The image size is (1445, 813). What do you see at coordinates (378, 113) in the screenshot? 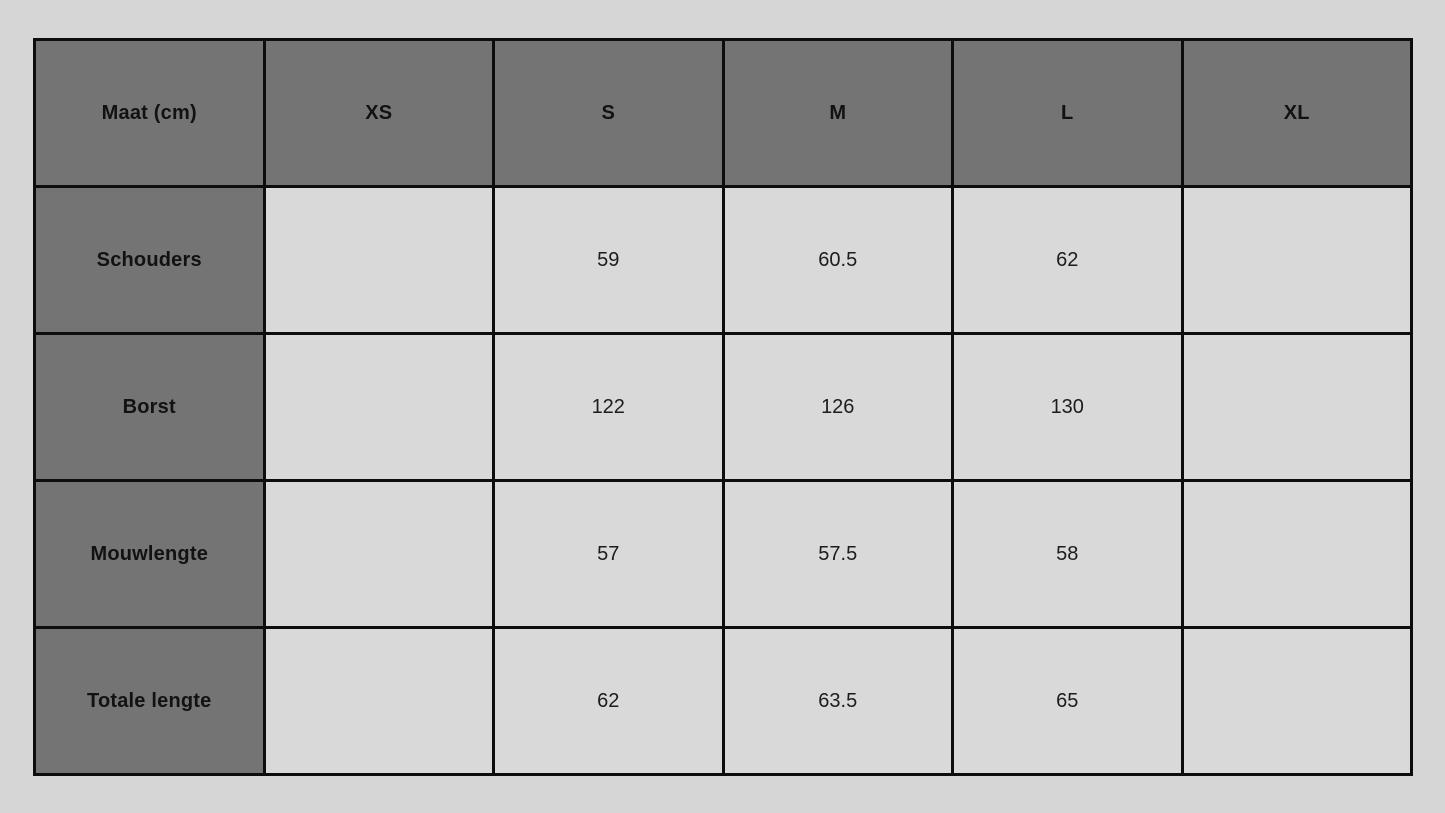
I see `column-header-xs: XS` at bounding box center [378, 113].